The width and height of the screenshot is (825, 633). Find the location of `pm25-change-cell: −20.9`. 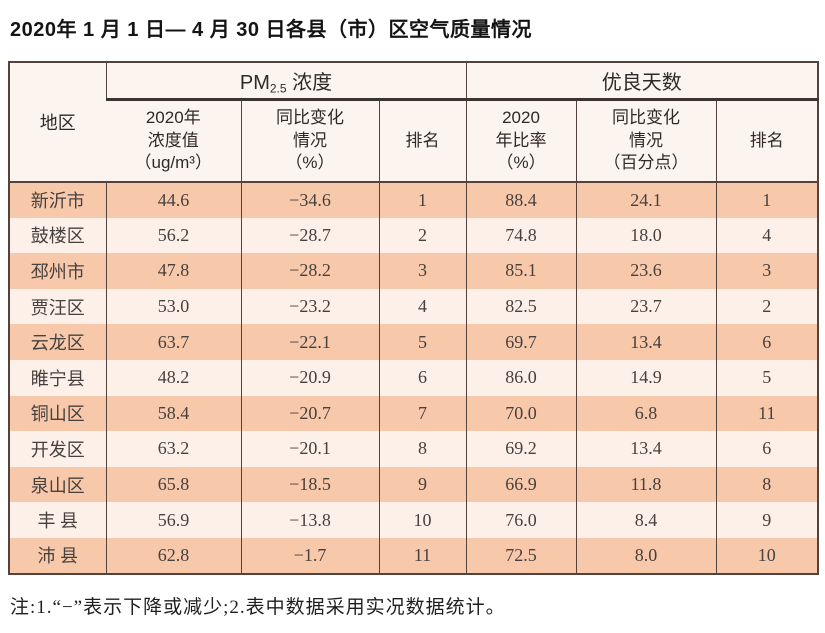

pm25-change-cell: −20.9 is located at coordinates (309, 377).